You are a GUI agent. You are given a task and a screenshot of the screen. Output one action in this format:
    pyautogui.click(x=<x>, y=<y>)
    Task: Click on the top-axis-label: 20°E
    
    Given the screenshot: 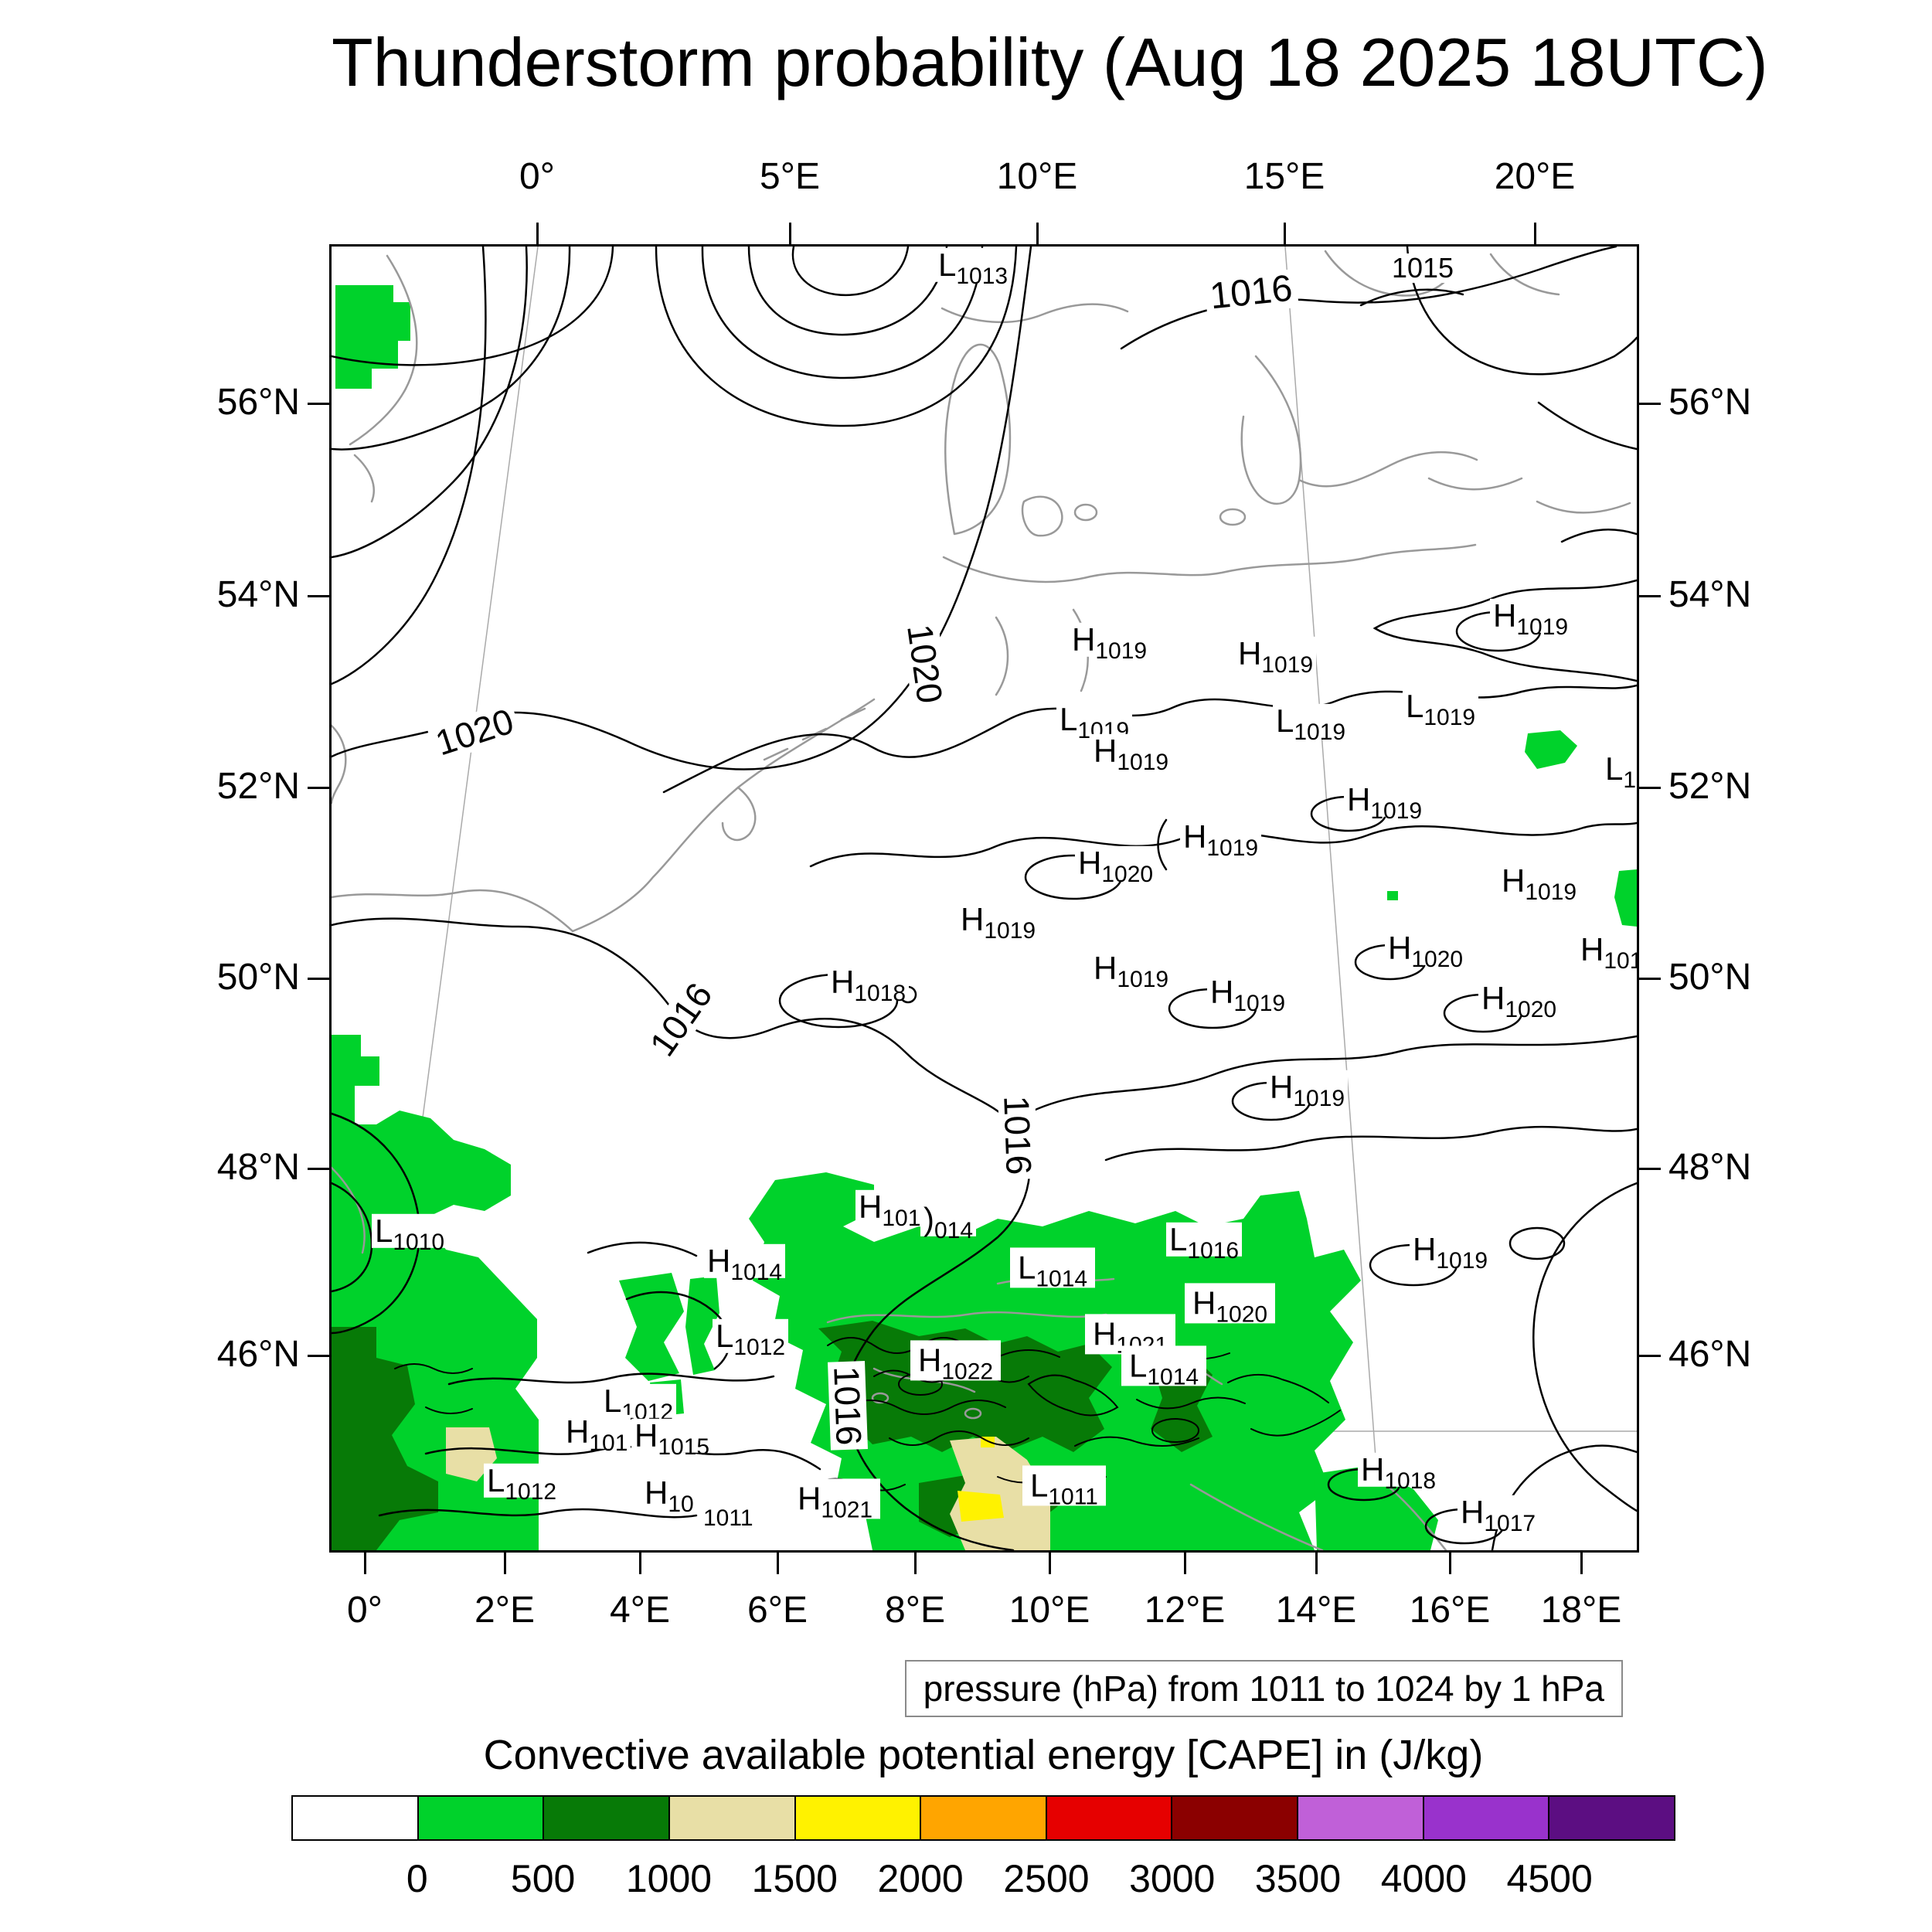 What is the action you would take?
    pyautogui.click(x=1535, y=176)
    